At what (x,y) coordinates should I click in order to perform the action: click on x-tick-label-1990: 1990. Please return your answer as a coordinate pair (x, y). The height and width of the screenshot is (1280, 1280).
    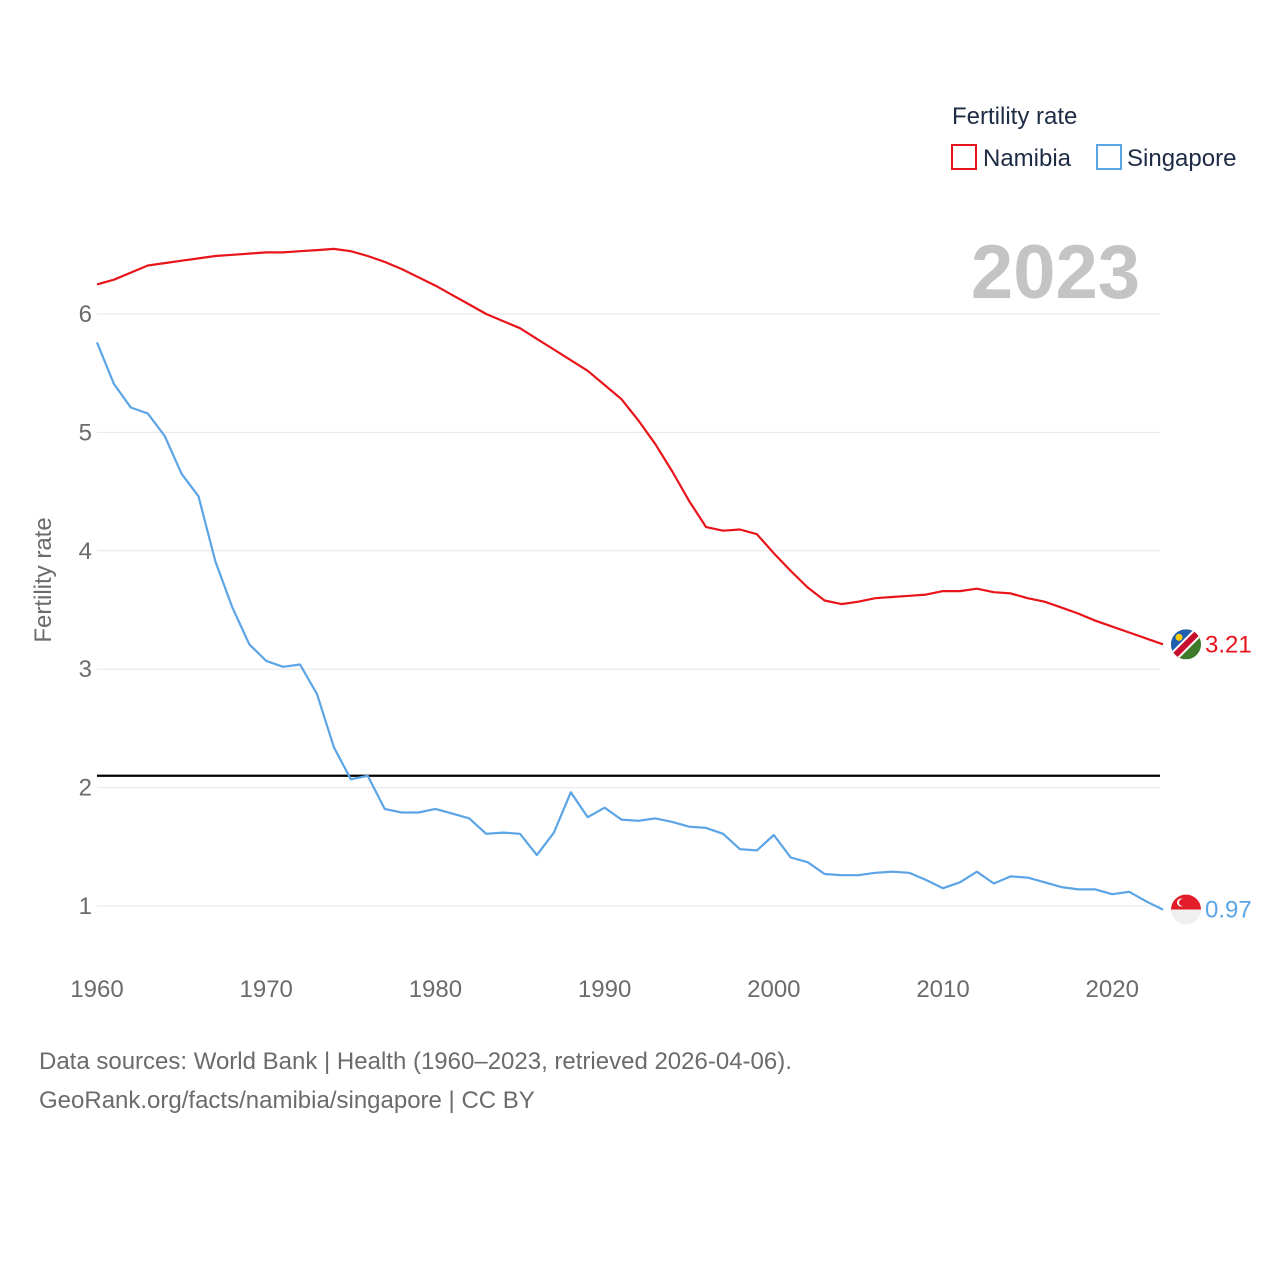
    Looking at the image, I should click on (604, 989).